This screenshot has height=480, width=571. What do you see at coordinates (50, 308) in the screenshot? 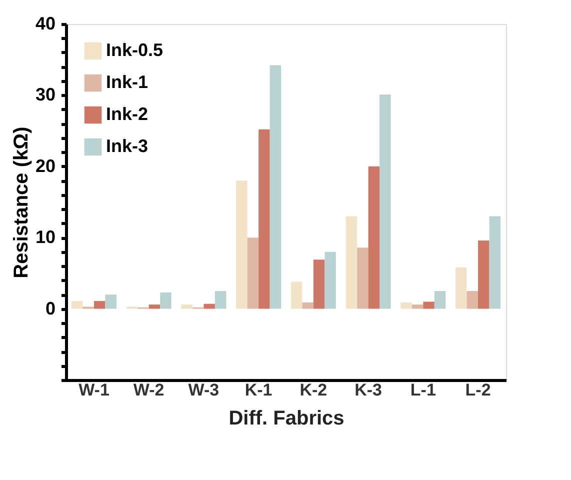
I see `y-tick-label: 0` at bounding box center [50, 308].